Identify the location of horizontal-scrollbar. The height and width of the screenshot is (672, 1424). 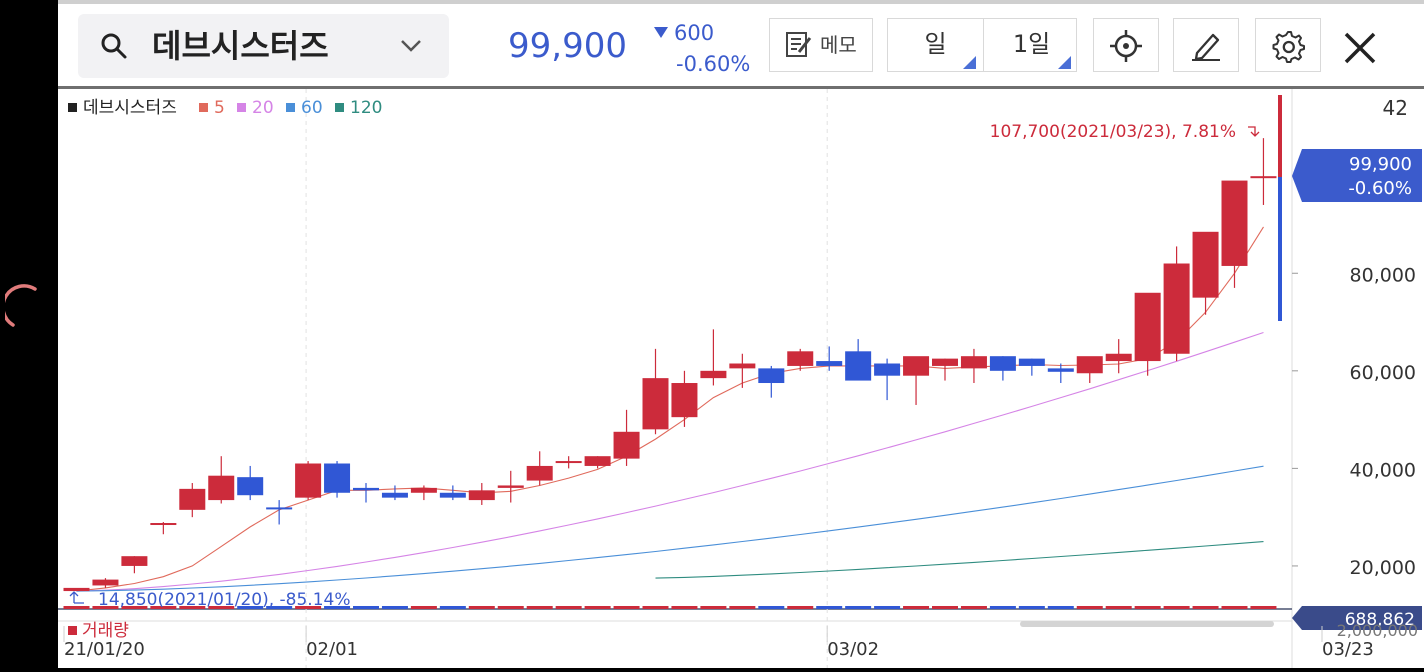
(1147, 624).